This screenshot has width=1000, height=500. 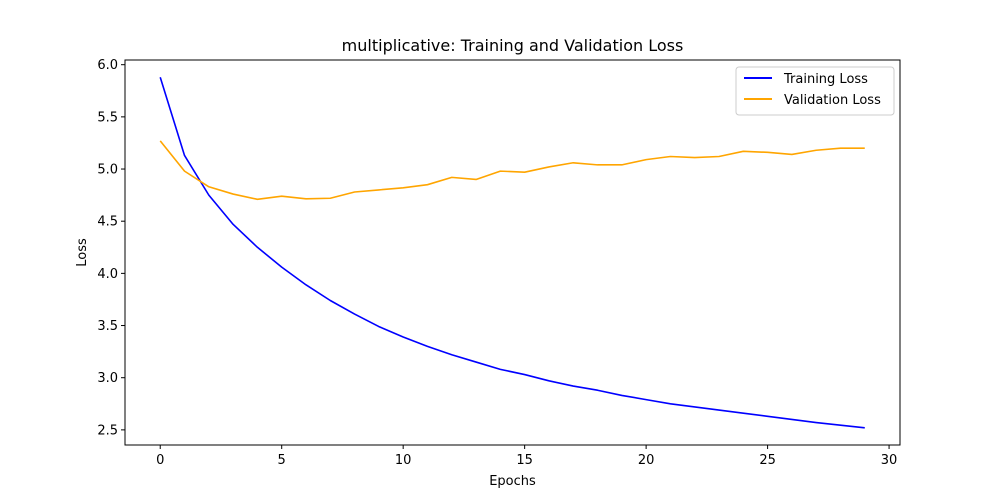 What do you see at coordinates (107, 65) in the screenshot?
I see `y-tick-label: 6.0` at bounding box center [107, 65].